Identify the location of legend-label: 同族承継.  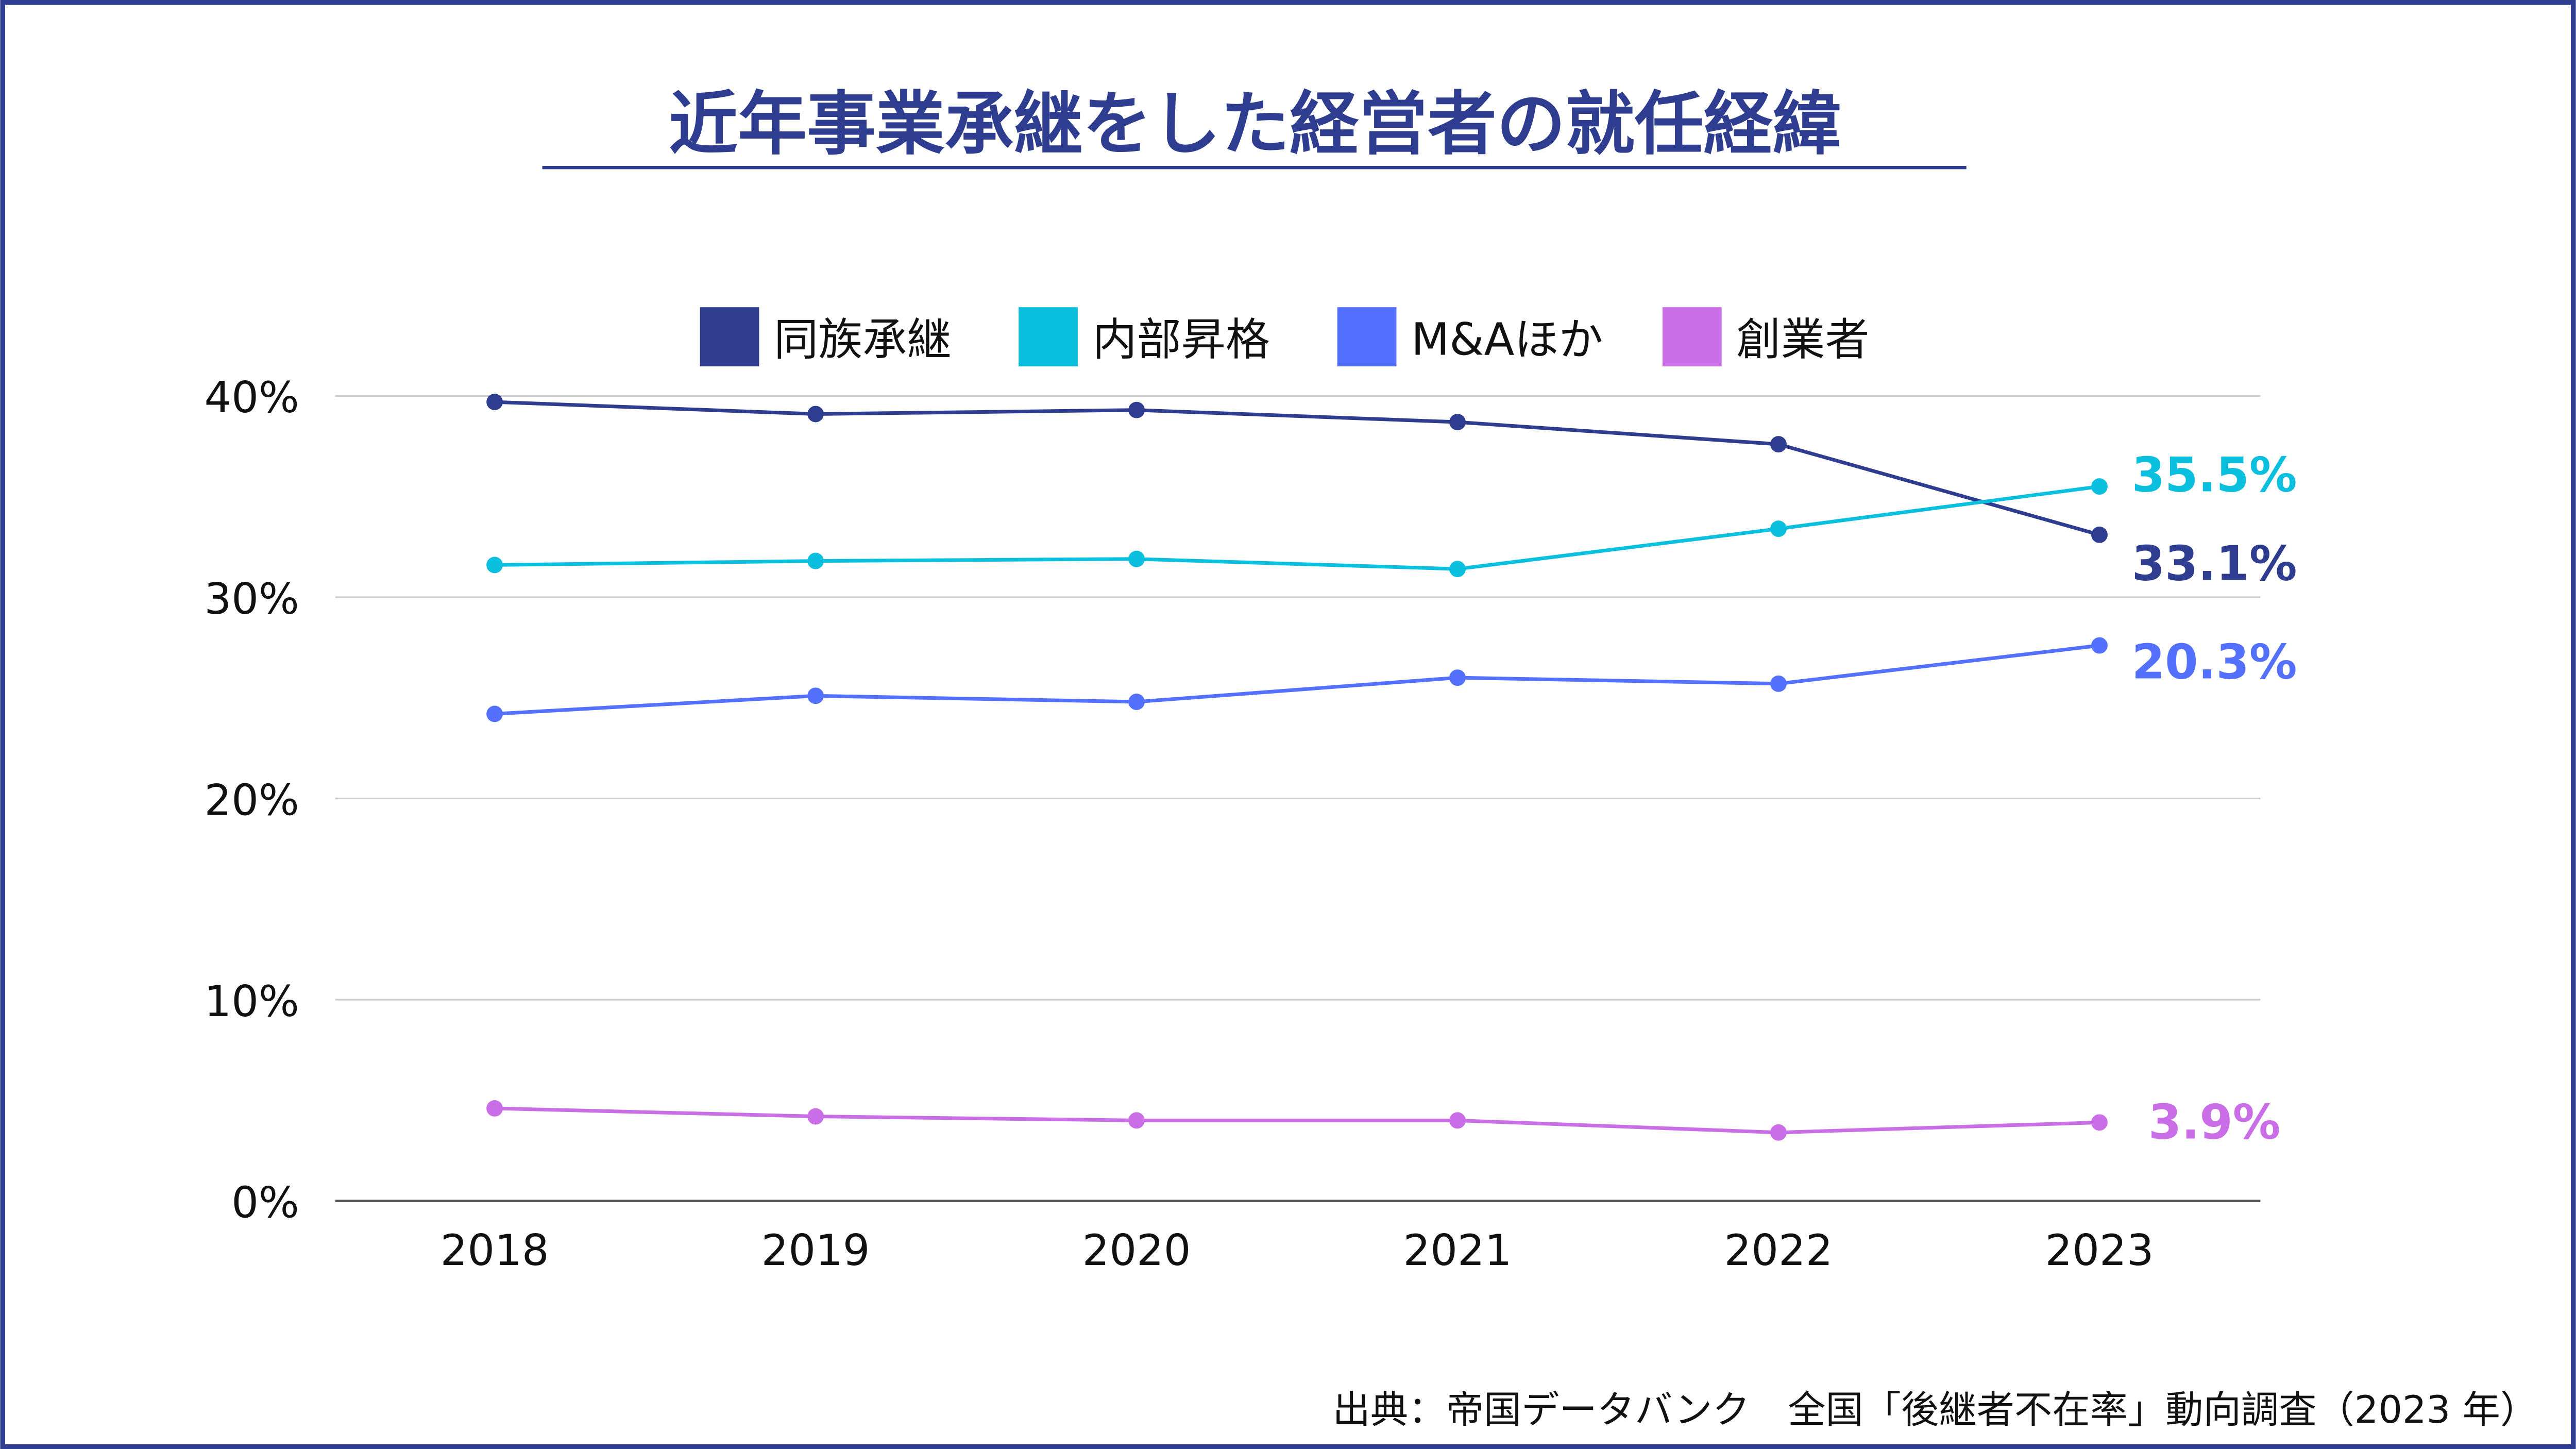
(862, 340).